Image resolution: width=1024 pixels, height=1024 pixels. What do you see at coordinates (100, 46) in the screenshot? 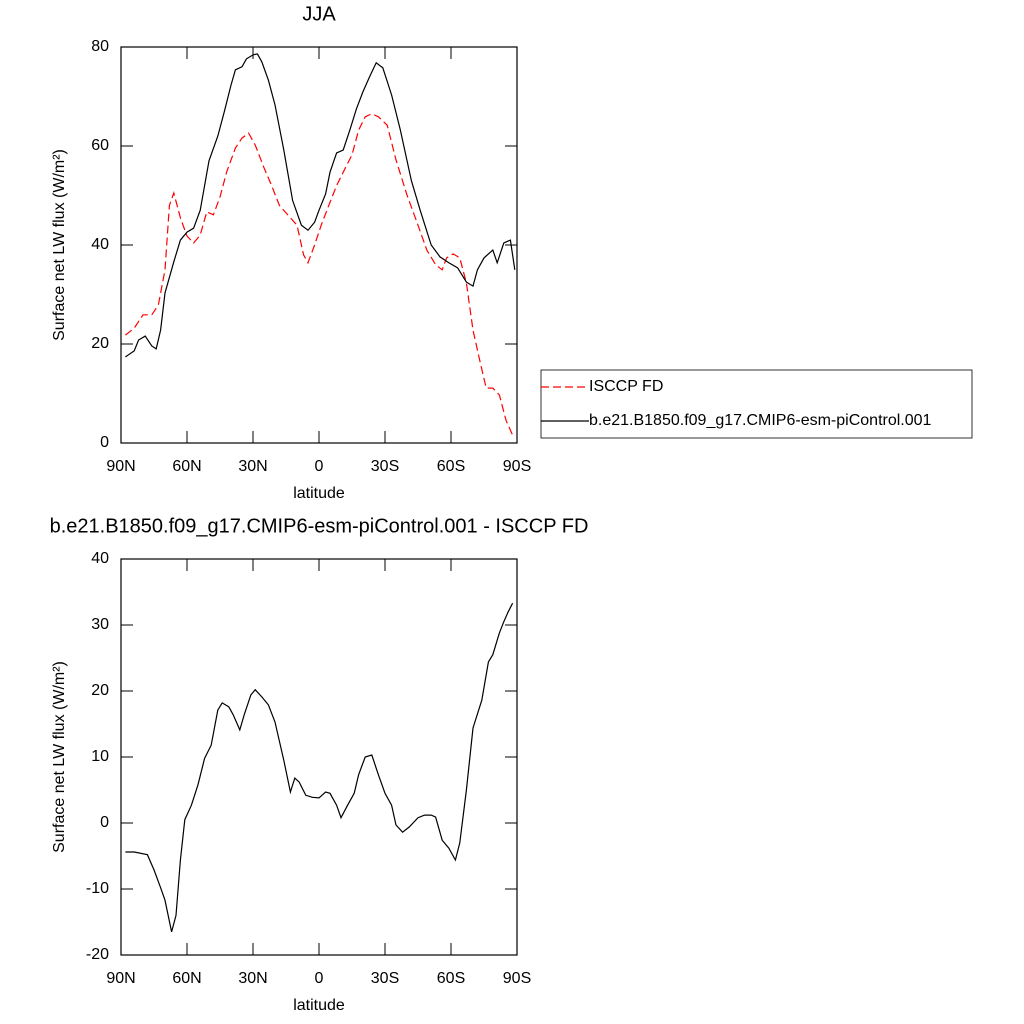
I see `y-tick-label: 80` at bounding box center [100, 46].